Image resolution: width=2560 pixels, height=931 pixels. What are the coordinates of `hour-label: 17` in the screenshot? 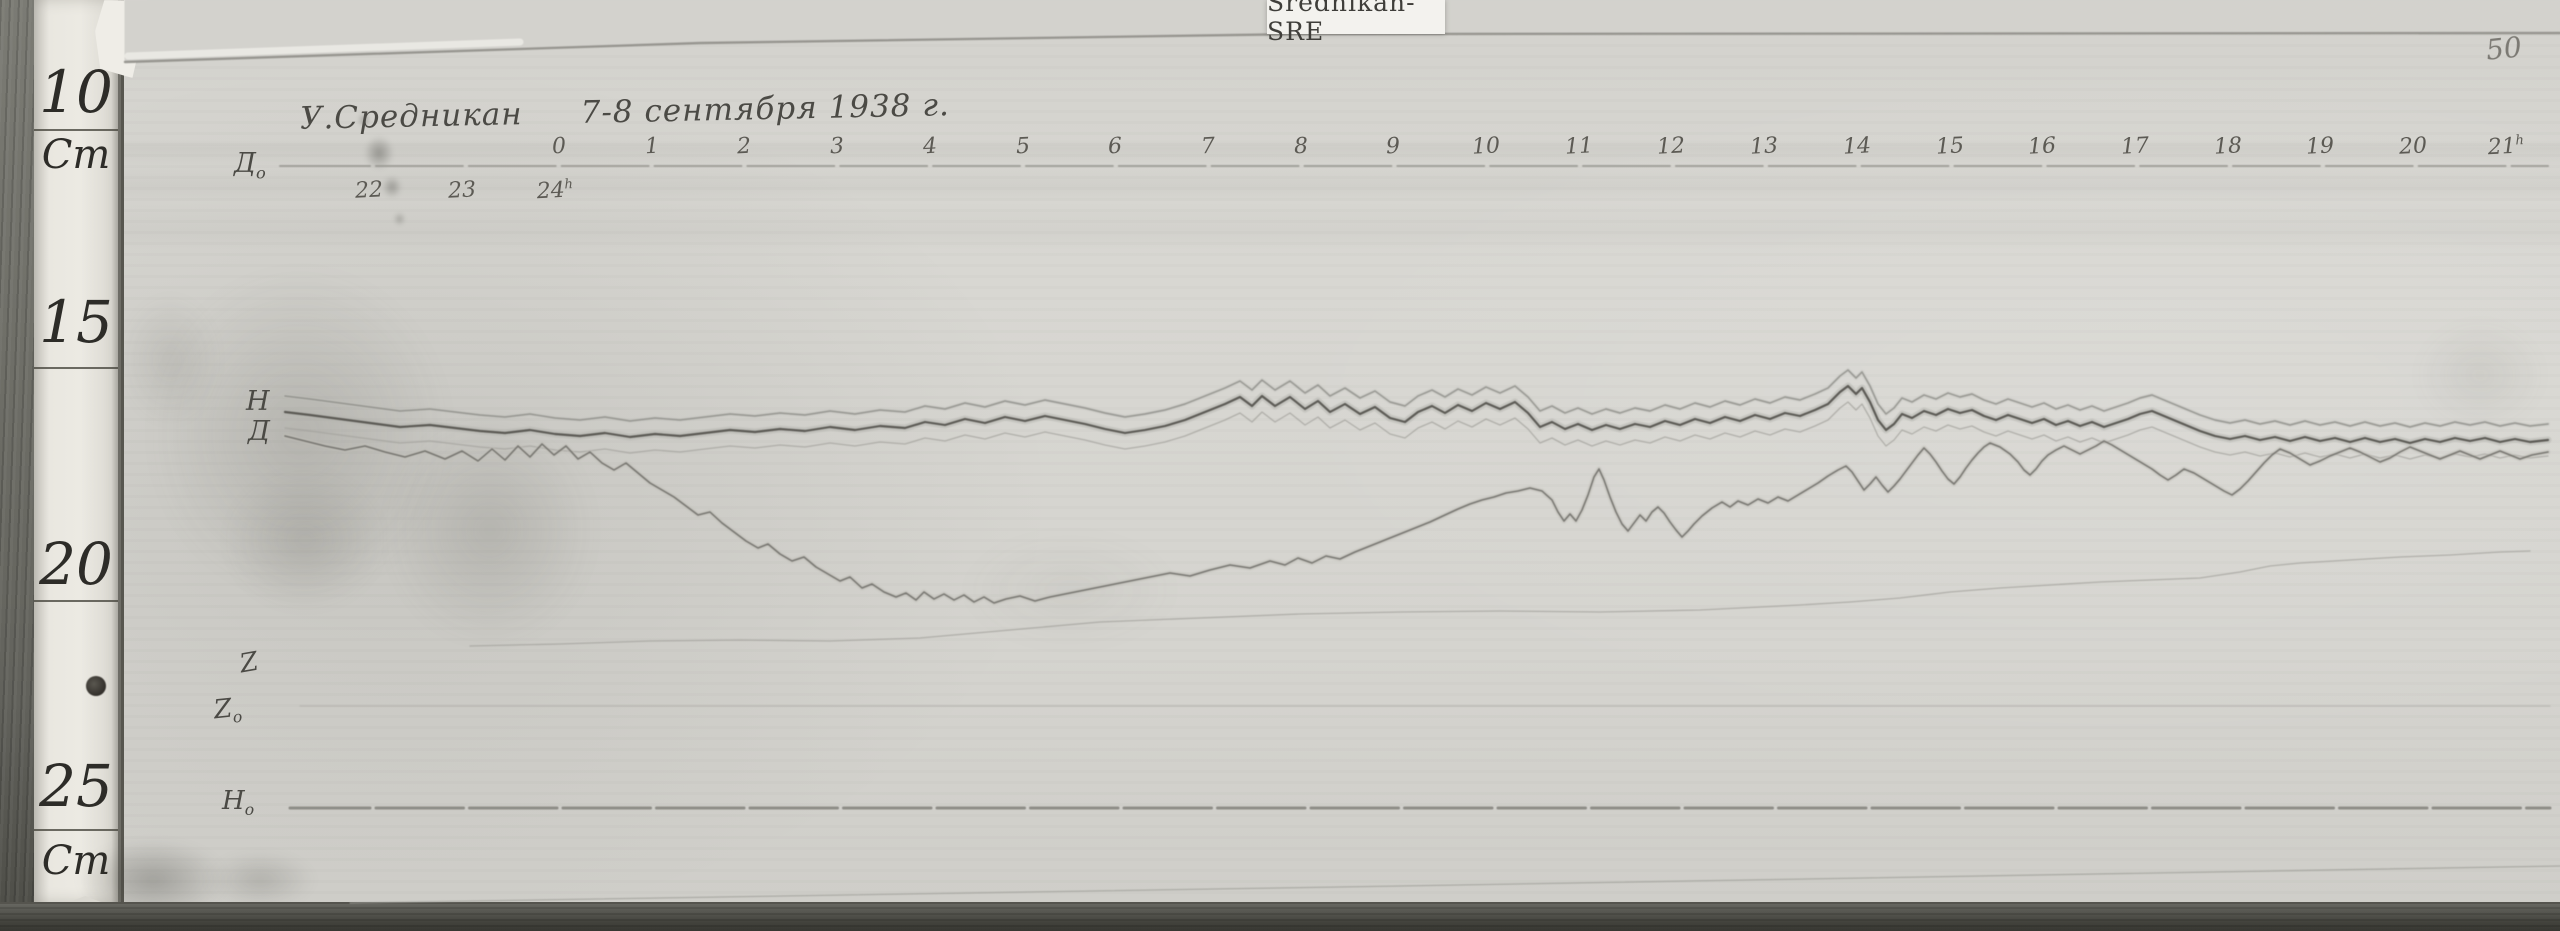 It's located at (2135, 146).